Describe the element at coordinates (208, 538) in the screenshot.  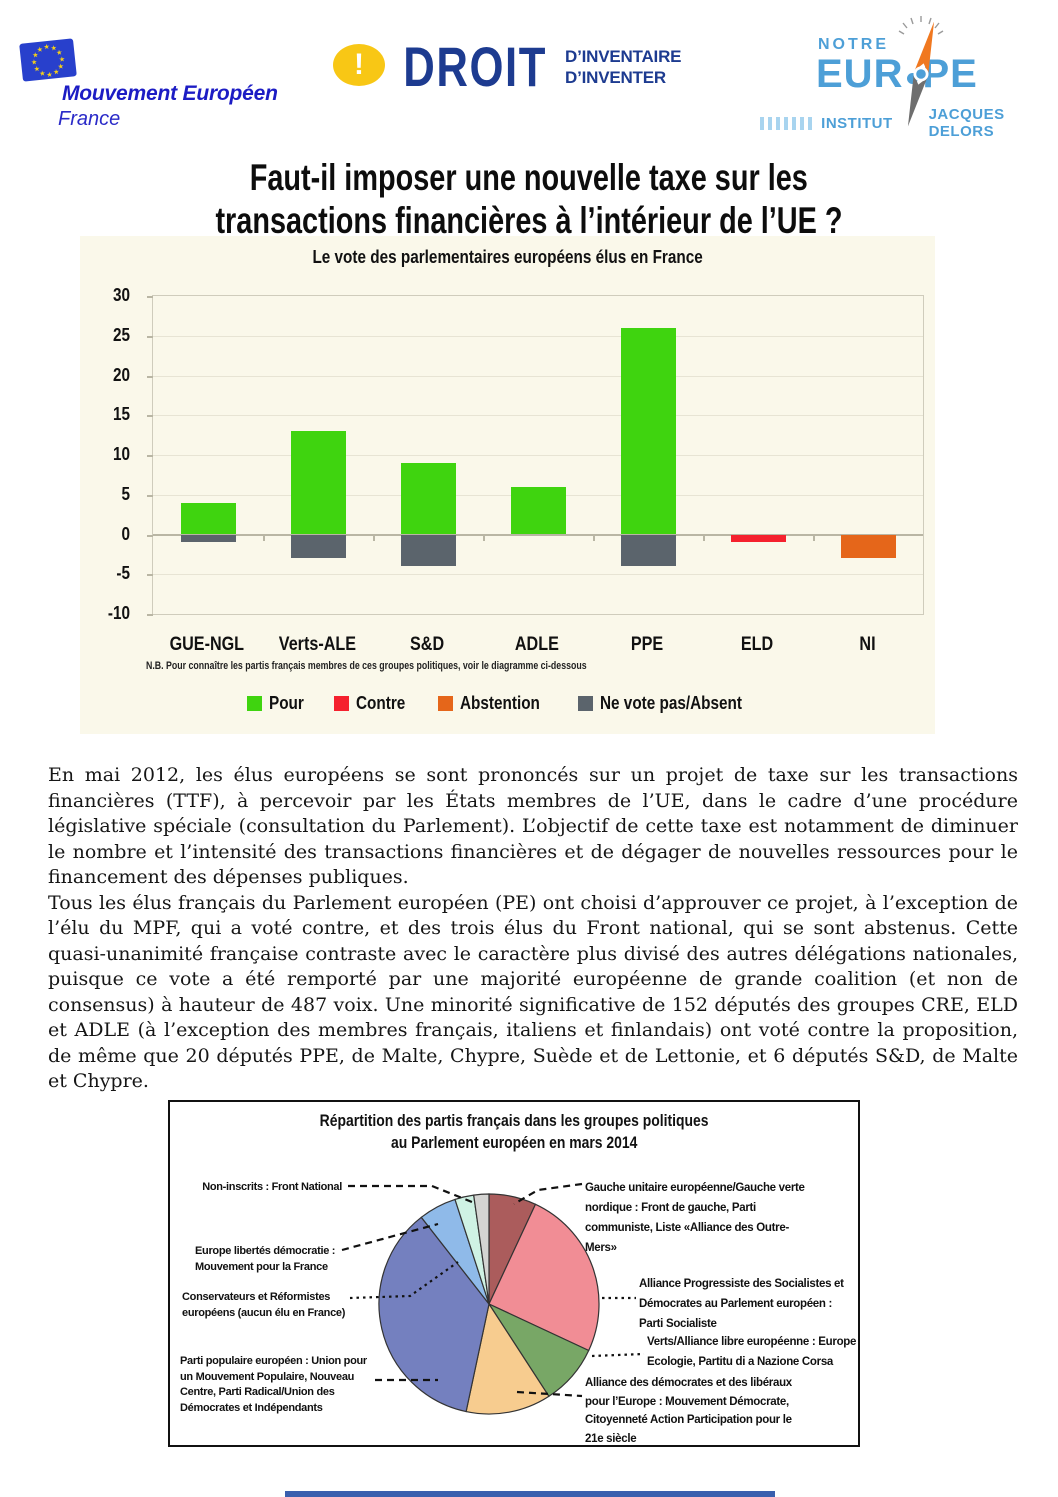
I see `bar-GUE-NGL-Ne vote pas/Absent` at that location.